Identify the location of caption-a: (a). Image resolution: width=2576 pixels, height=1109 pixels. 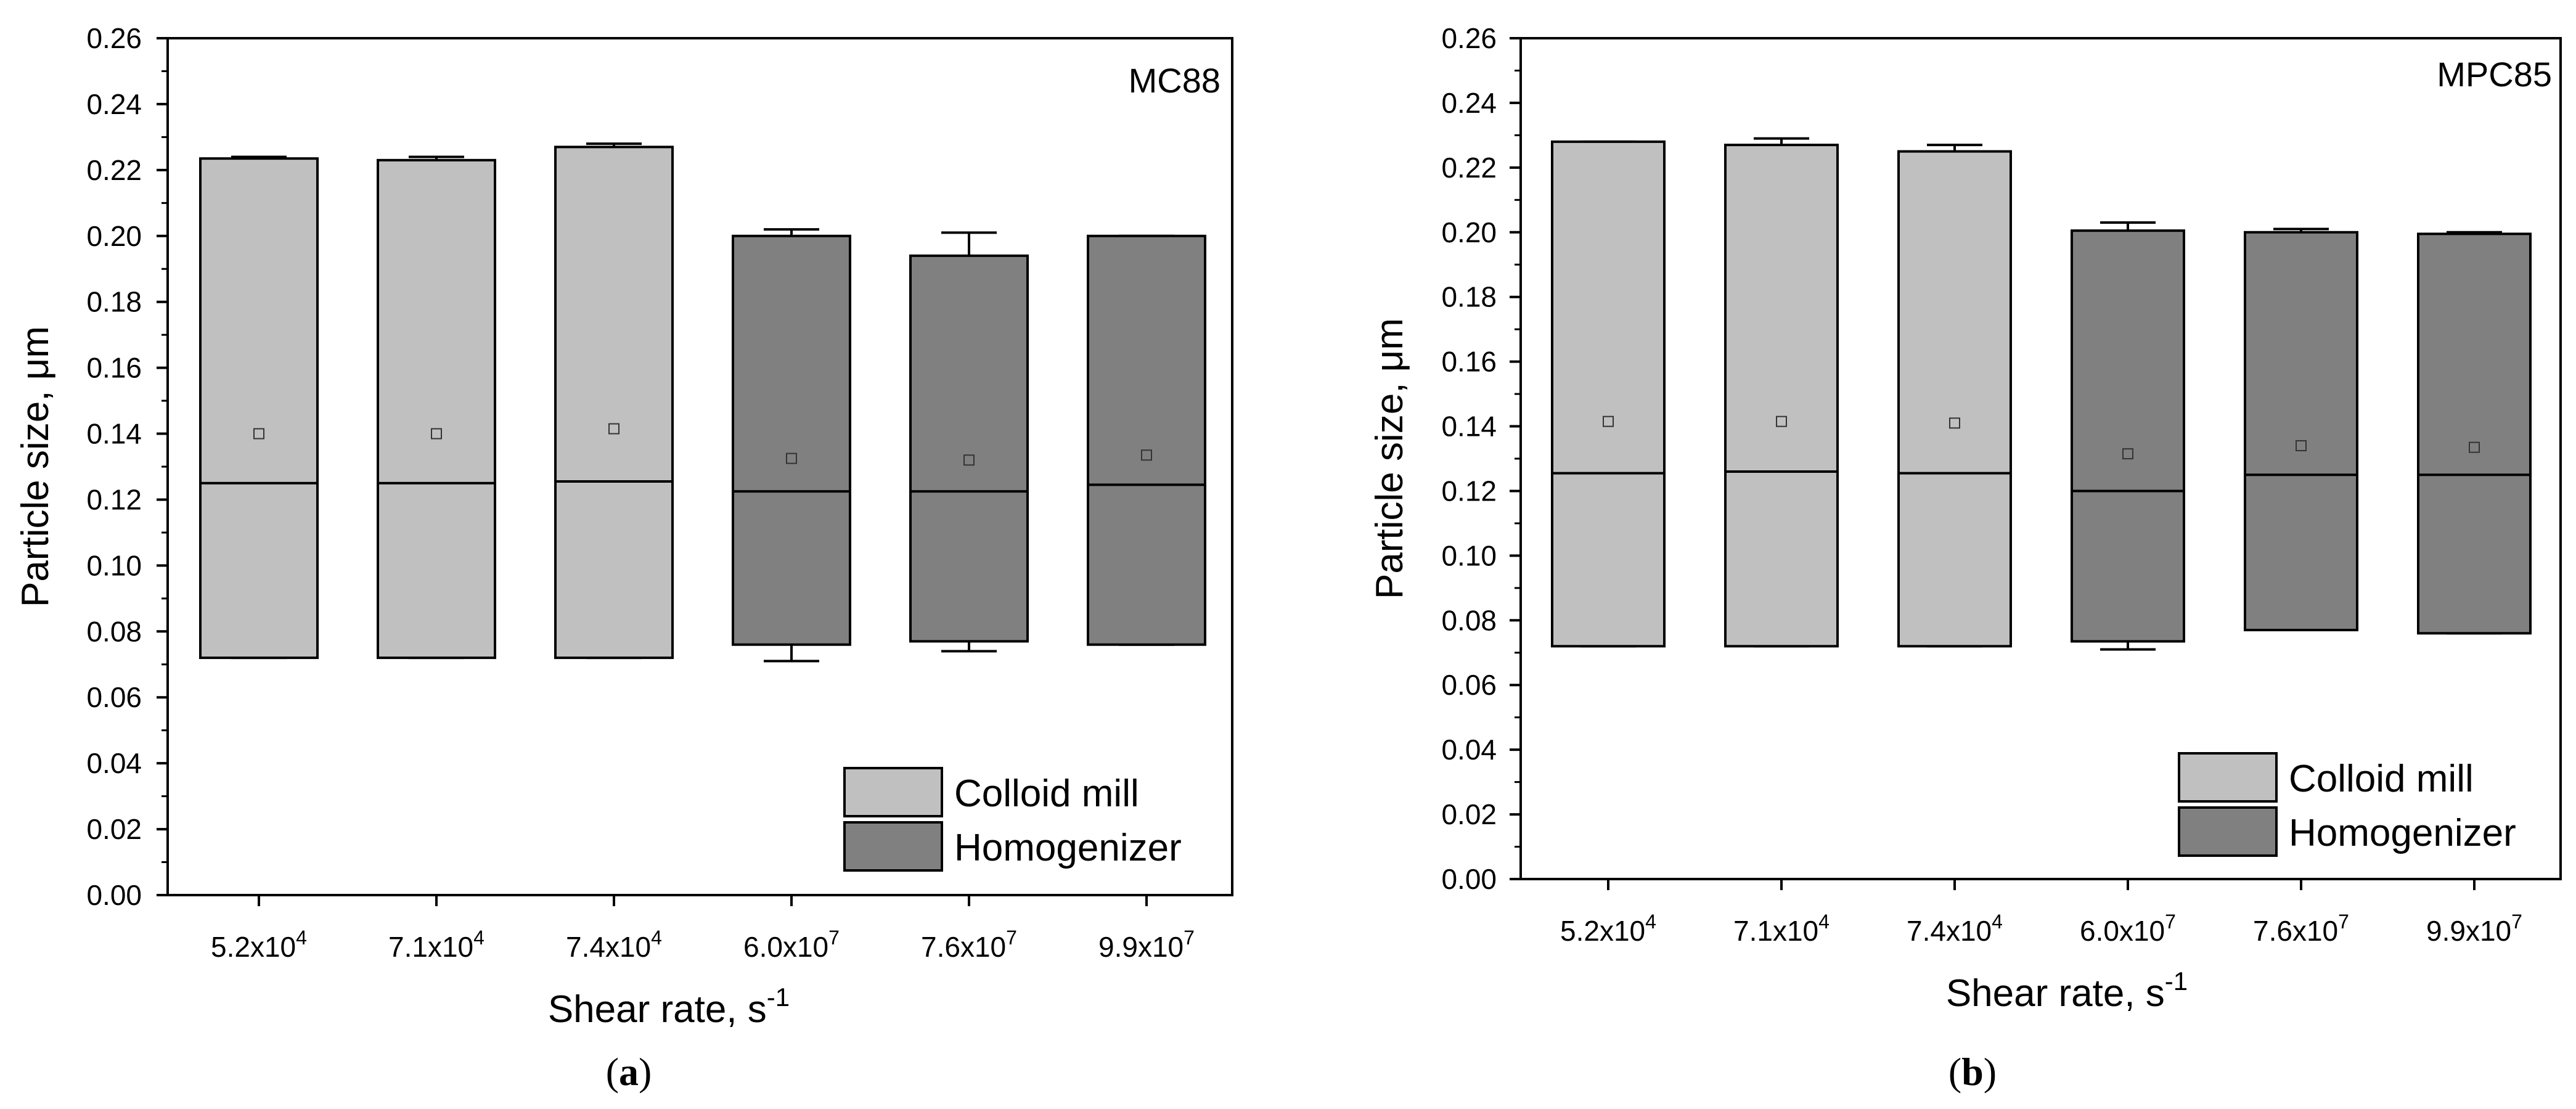
(629, 1072).